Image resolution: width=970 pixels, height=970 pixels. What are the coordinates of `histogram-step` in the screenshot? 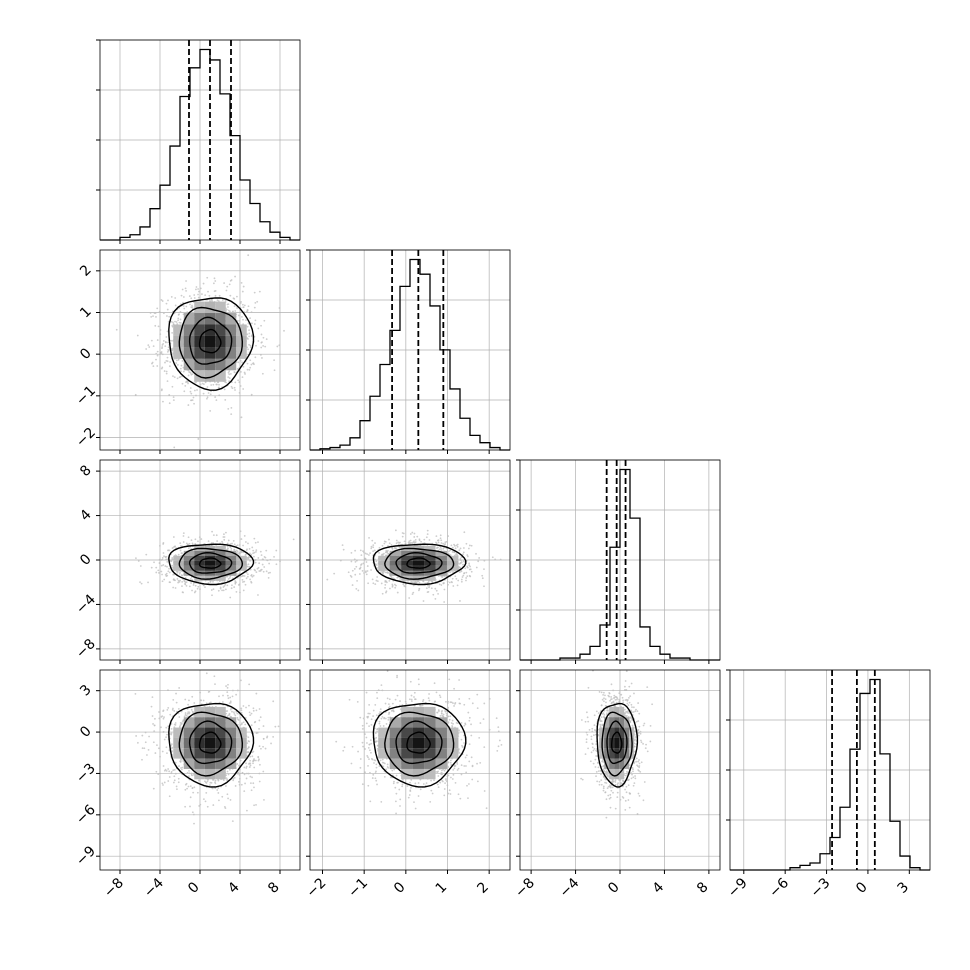 It's located at (620, 564).